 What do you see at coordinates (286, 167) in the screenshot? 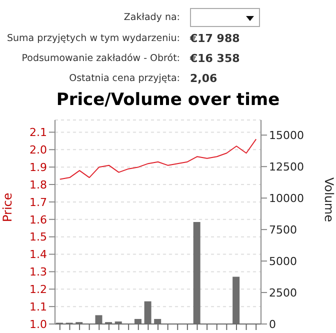
I see `y2-tick-label: 12500` at bounding box center [286, 167].